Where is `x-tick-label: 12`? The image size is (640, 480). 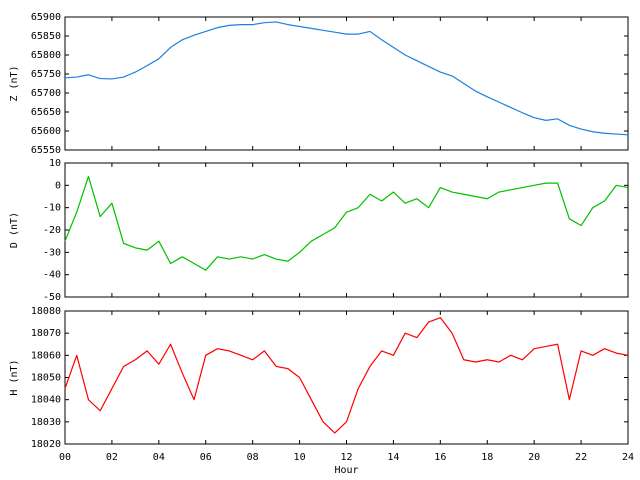
x-tick-label: 12 is located at coordinates (346, 457).